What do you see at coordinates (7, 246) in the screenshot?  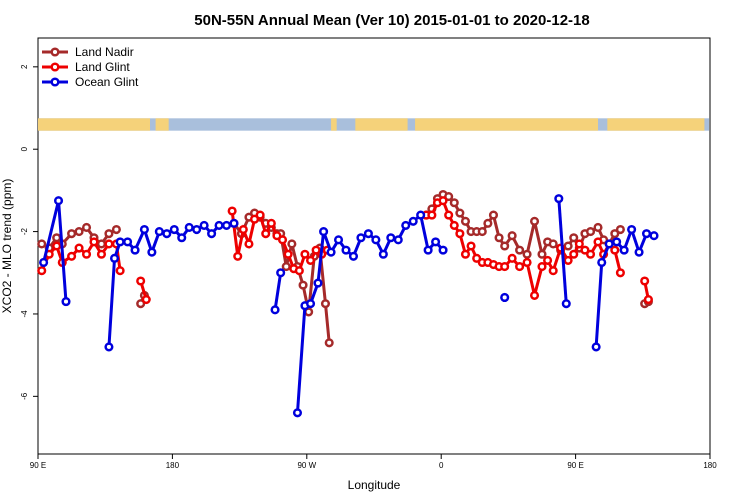 I see `y-axis-label: XCO2 - MLO trend (ppm)` at bounding box center [7, 246].